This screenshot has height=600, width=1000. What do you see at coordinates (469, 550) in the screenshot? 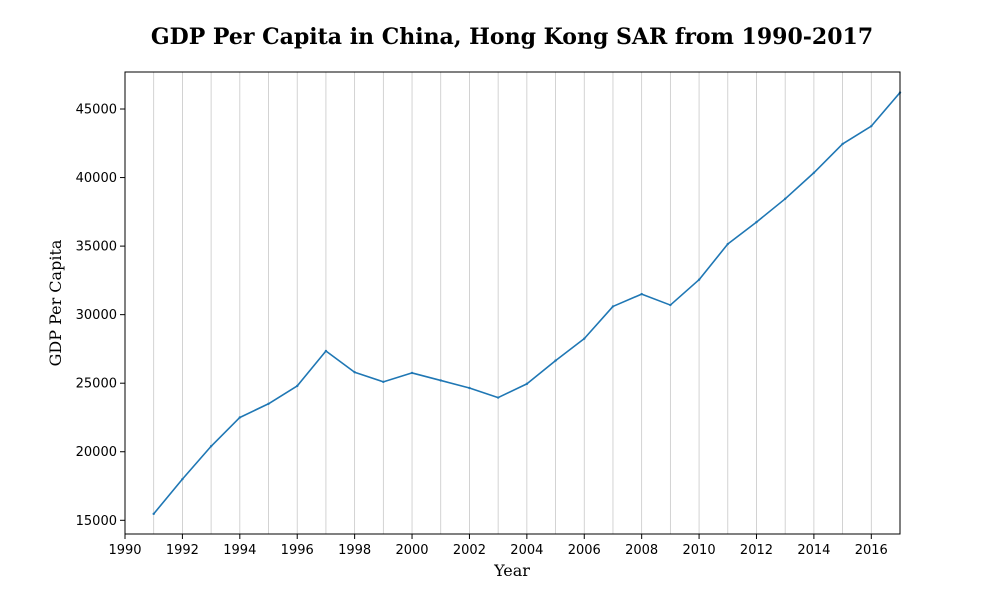
I see `x-tick-label: 2002` at bounding box center [469, 550].